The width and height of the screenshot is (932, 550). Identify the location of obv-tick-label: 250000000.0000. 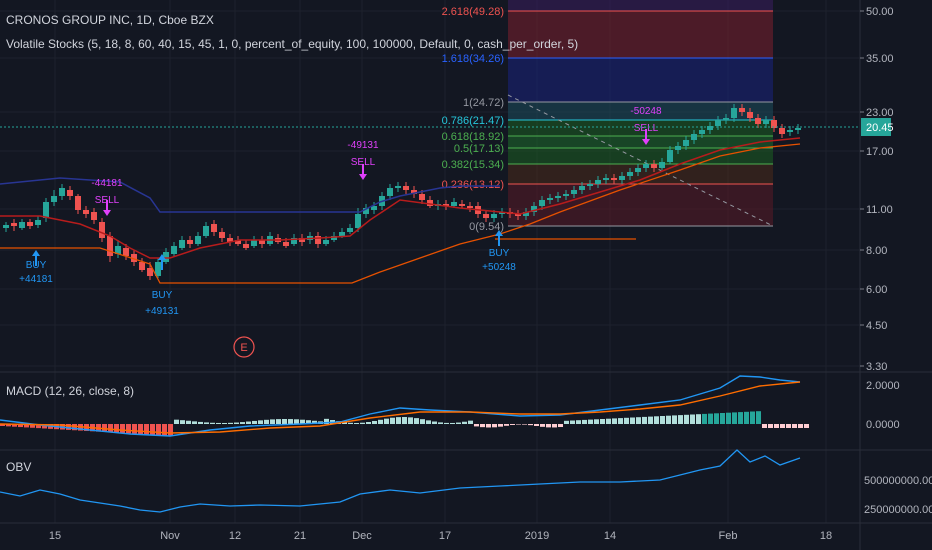
(898, 510).